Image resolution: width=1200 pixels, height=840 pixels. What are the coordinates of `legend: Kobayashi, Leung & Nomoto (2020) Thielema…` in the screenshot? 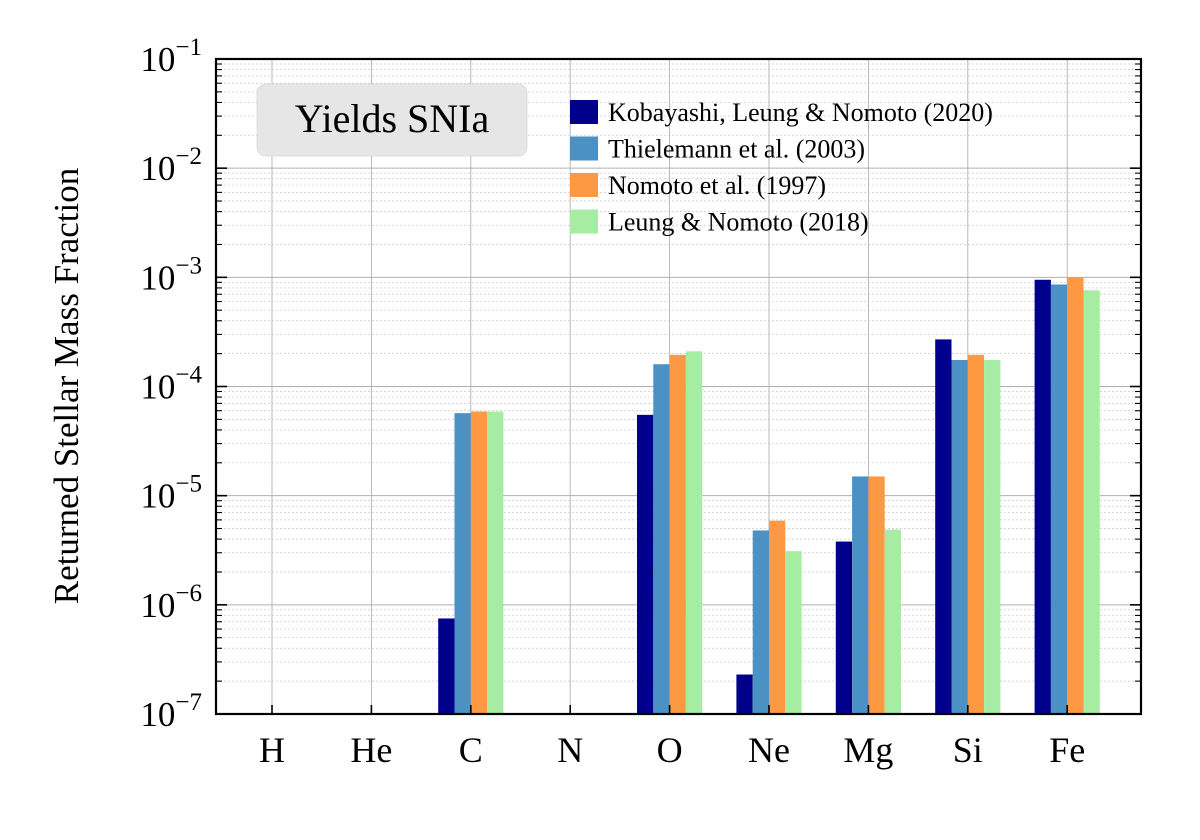 It's located at (781, 167).